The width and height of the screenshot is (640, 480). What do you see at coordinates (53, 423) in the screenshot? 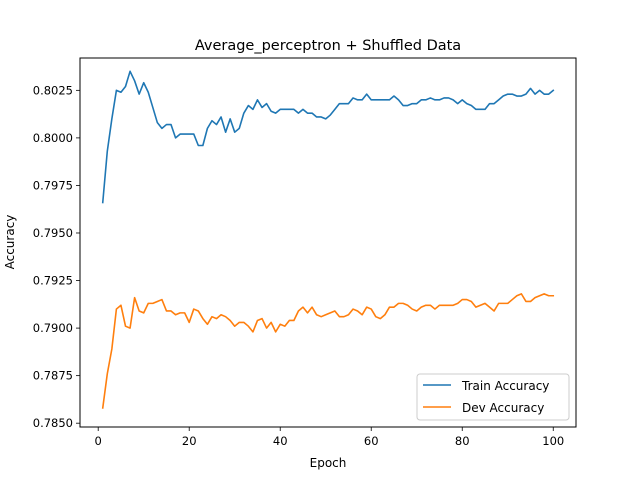
I see `y-tick-label: 0.7850` at bounding box center [53, 423].